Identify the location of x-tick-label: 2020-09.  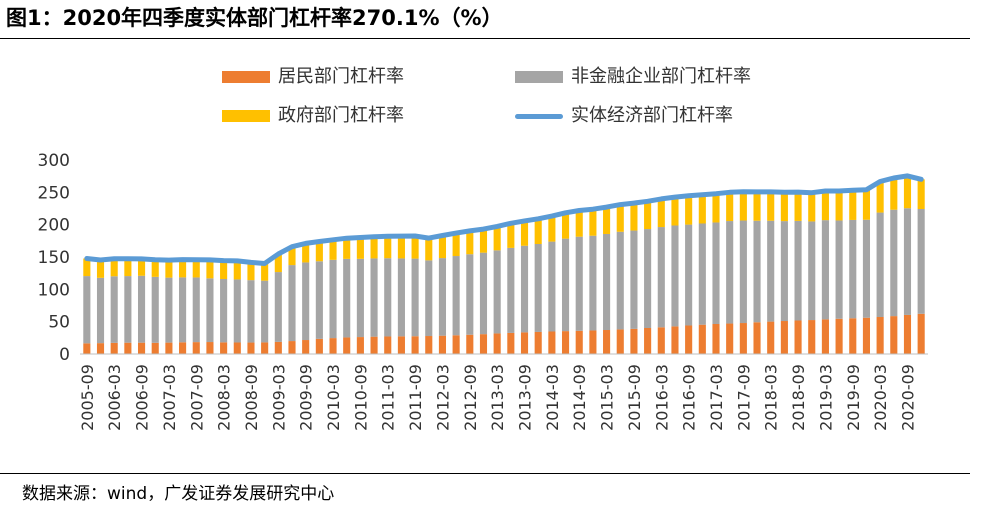
(907, 397).